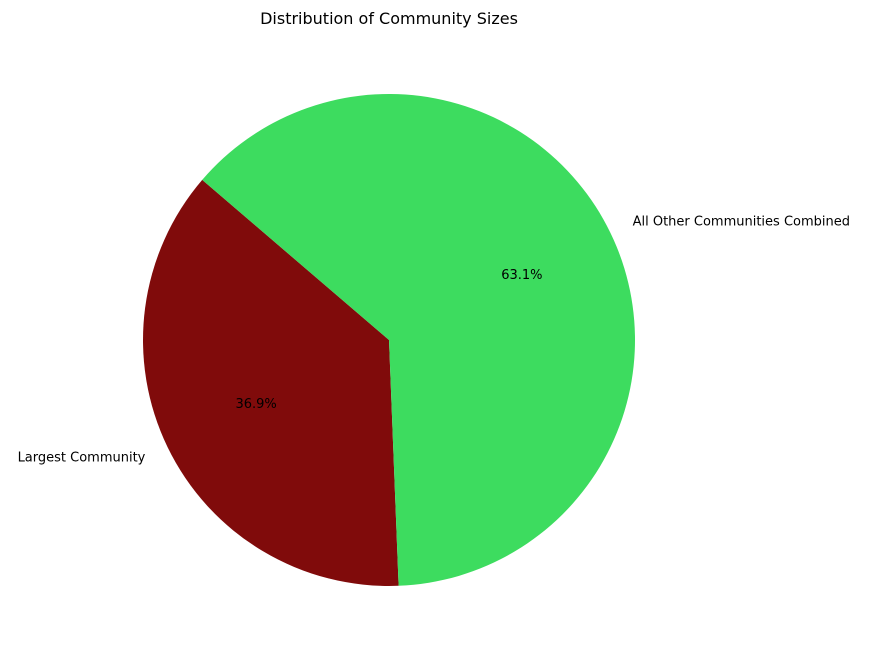 This screenshot has height=658, width=874. What do you see at coordinates (521, 275) in the screenshot?
I see `slice-percent-label-2: 63.1%` at bounding box center [521, 275].